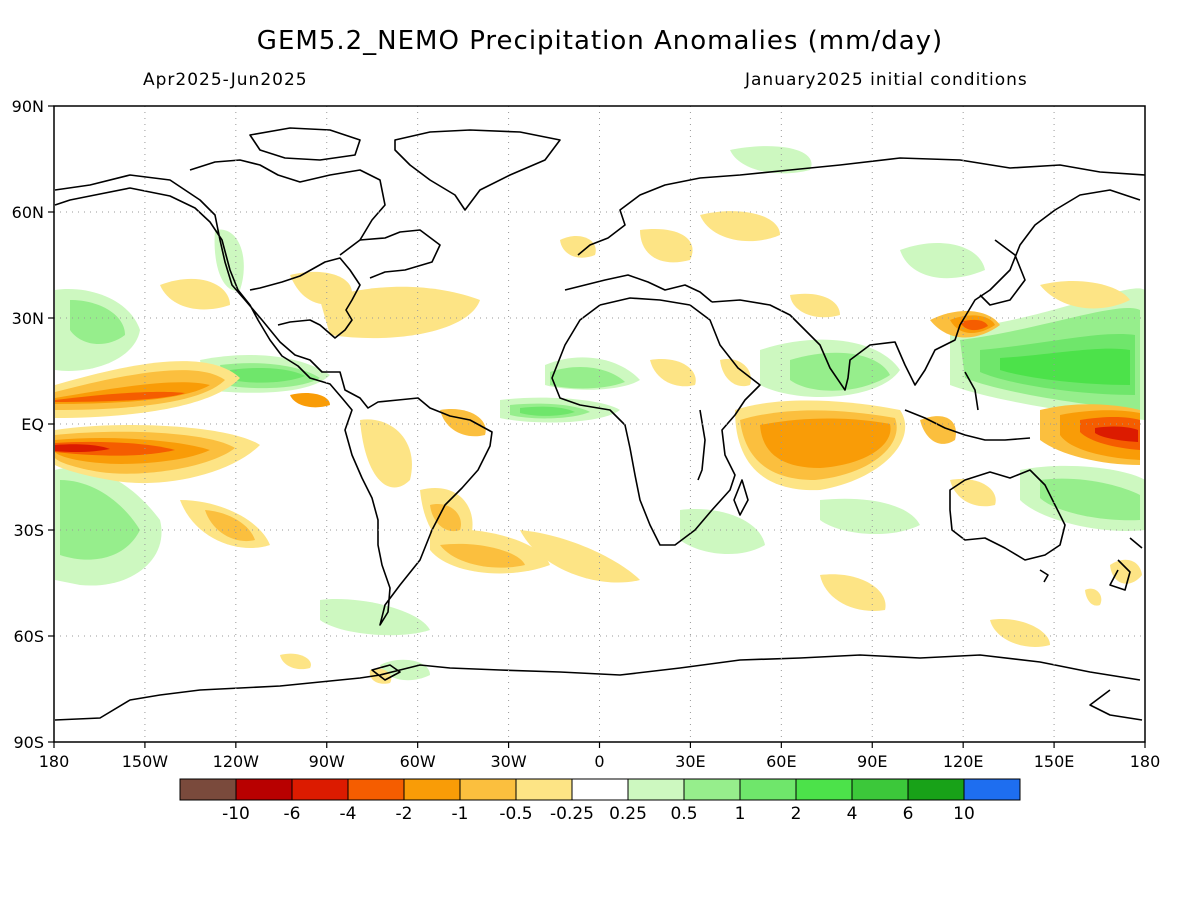 This screenshot has width=1200, height=900. I want to click on forecast-period: Apr2025-Jun2025, so click(225, 80).